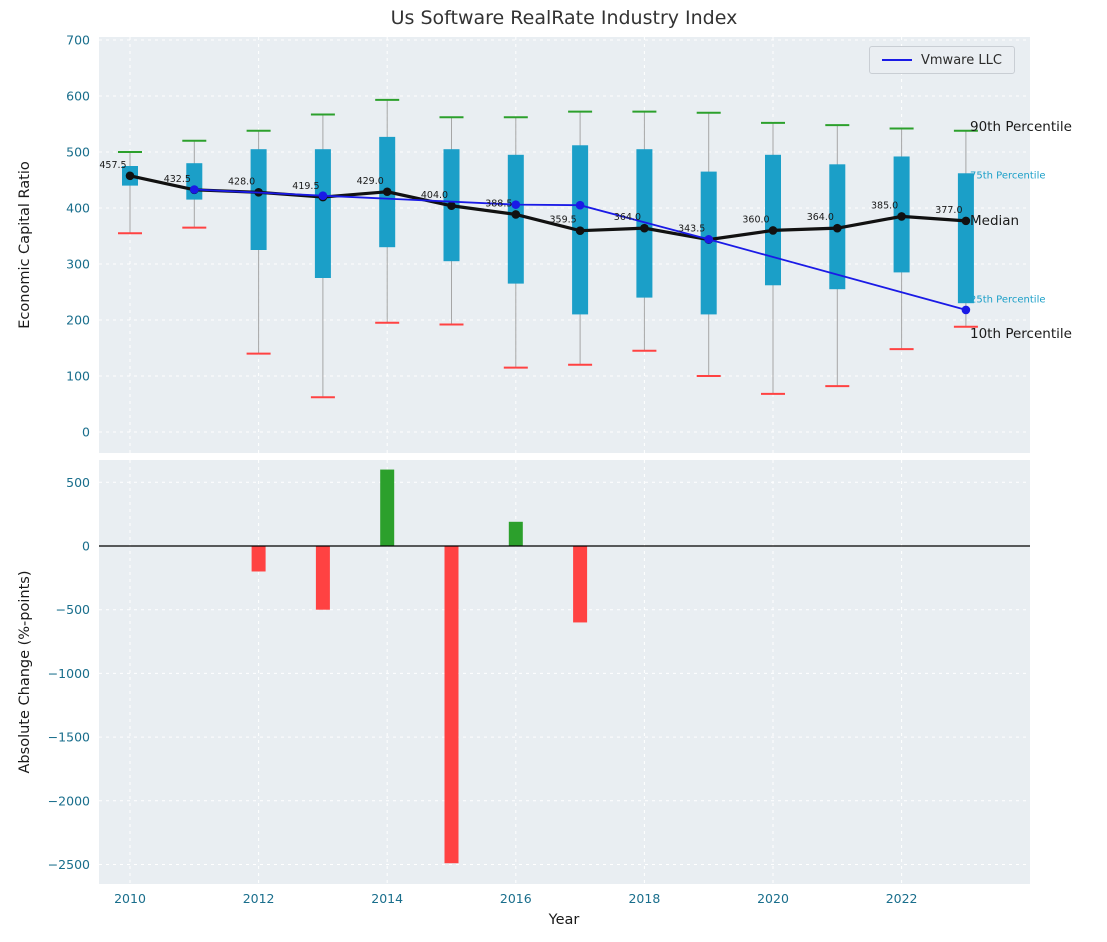  I want to click on median-value-label: 359.5, so click(562, 220).